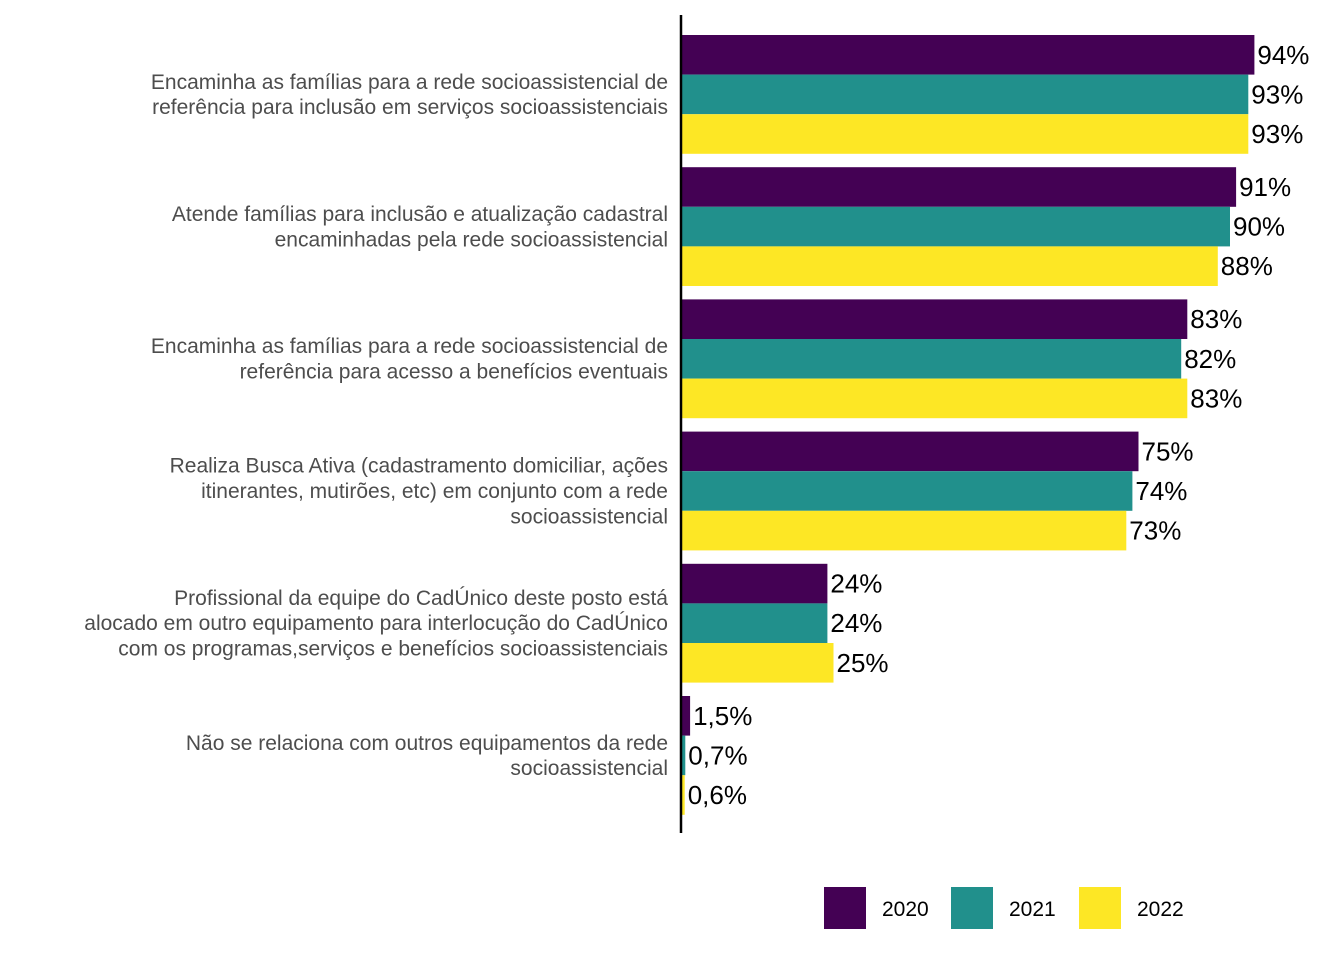 This screenshot has width=1344, height=960. Describe the element at coordinates (1155, 531) in the screenshot. I see `value-label: 73%` at that location.